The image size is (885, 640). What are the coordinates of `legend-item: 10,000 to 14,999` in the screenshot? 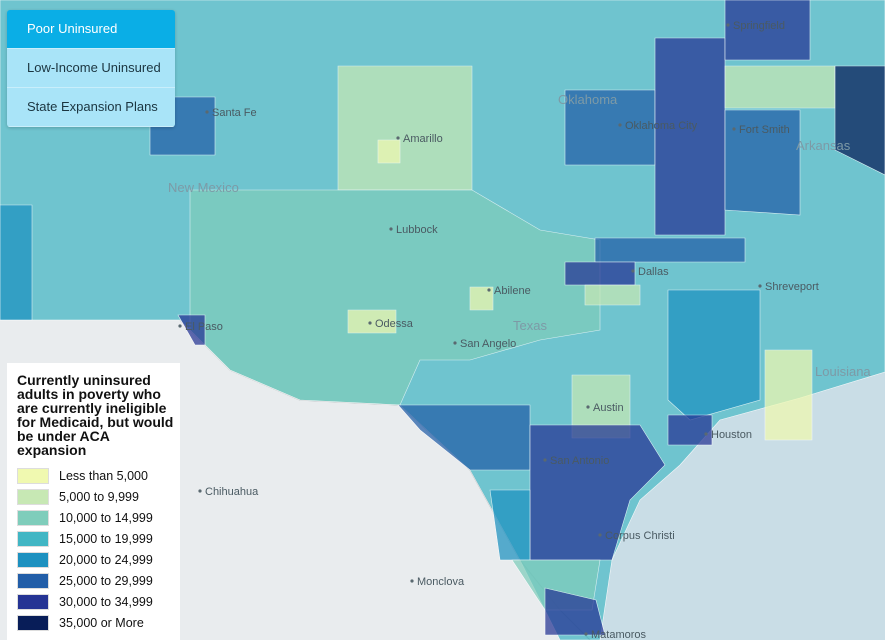 It's located at (98, 517).